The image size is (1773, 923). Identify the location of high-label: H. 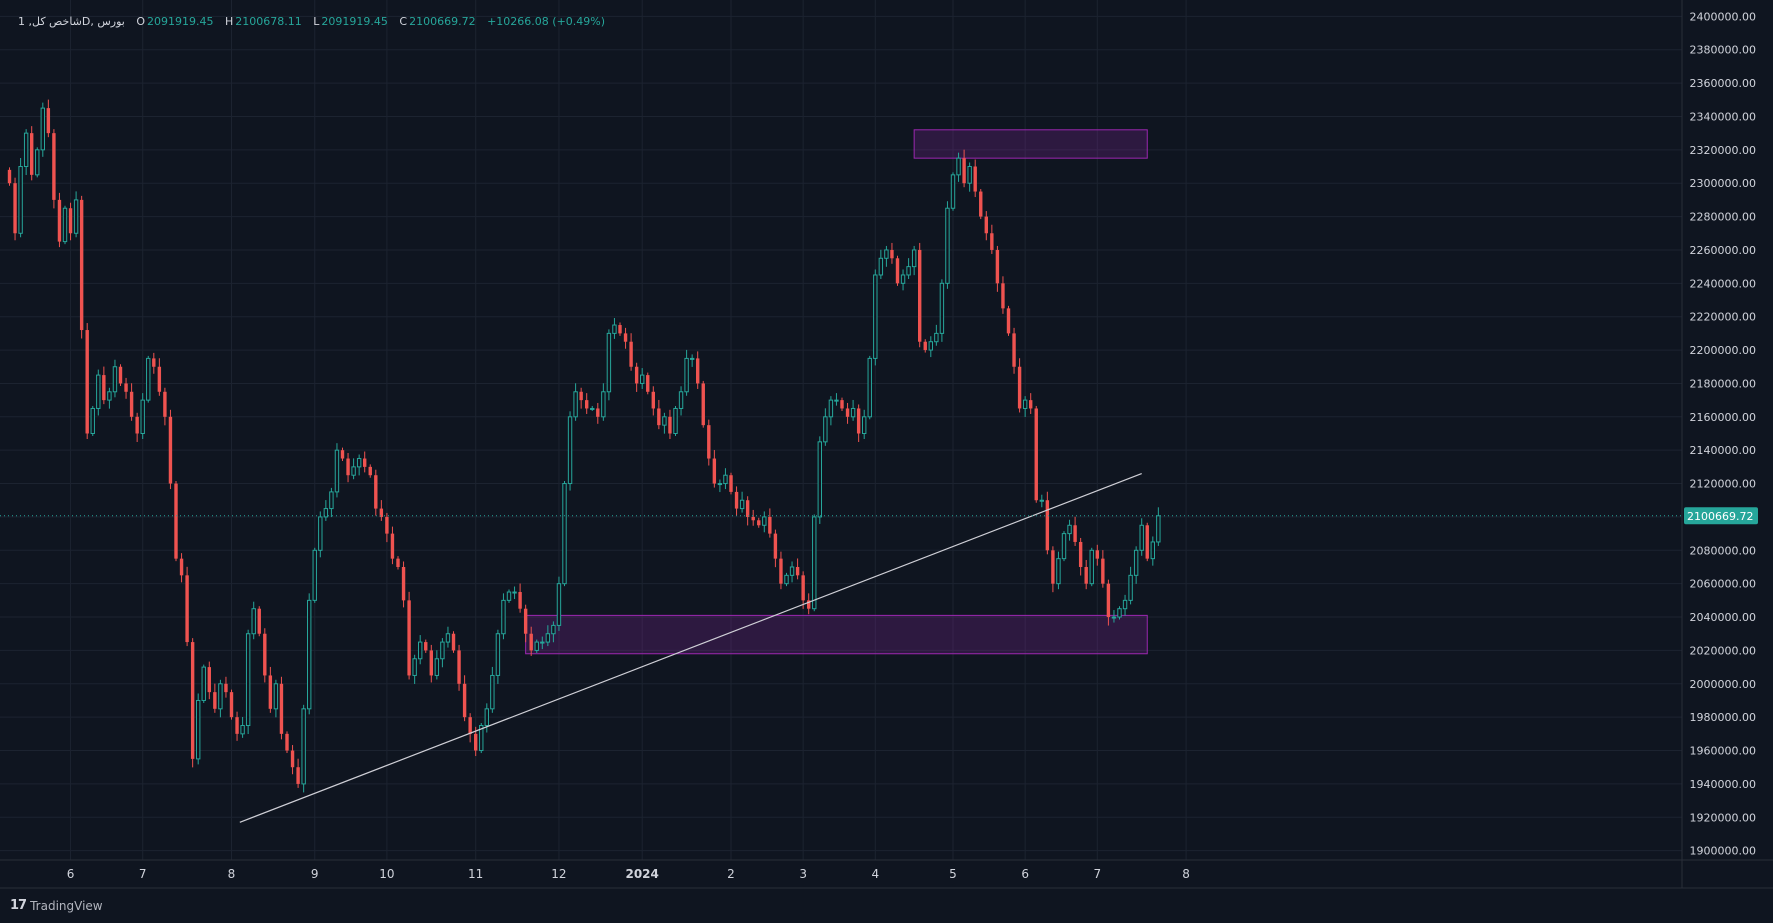
(229, 21).